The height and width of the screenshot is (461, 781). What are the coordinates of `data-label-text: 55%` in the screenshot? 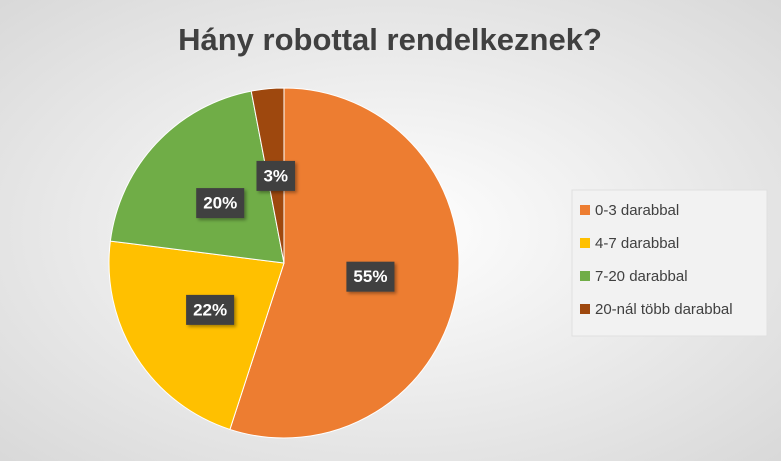 It's located at (370, 276).